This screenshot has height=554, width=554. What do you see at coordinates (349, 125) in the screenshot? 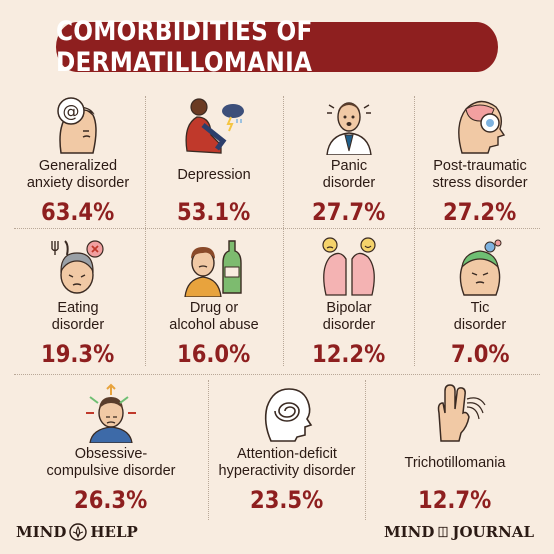
I see `panicked-man-icon` at bounding box center [349, 125].